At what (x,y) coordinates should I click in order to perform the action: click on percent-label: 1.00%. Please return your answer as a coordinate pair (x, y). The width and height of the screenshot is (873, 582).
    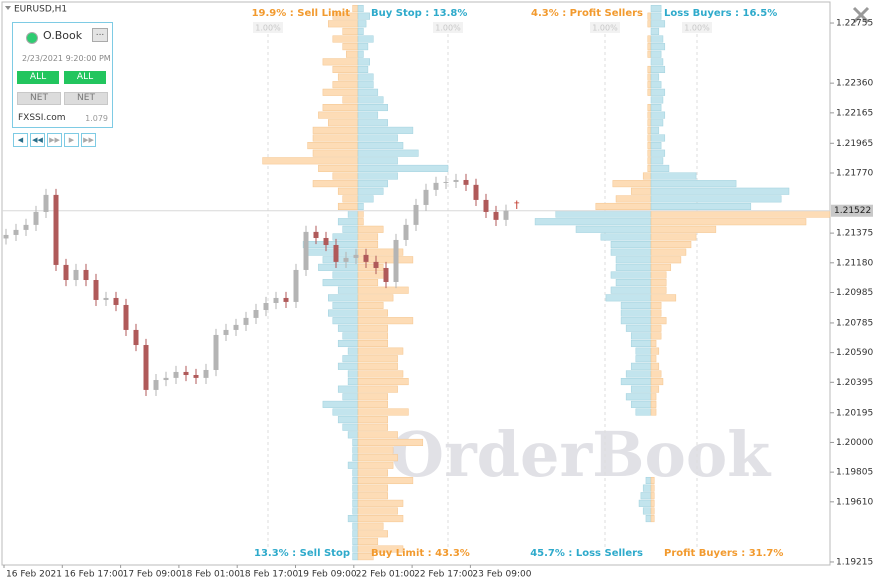
    Looking at the image, I should click on (697, 28).